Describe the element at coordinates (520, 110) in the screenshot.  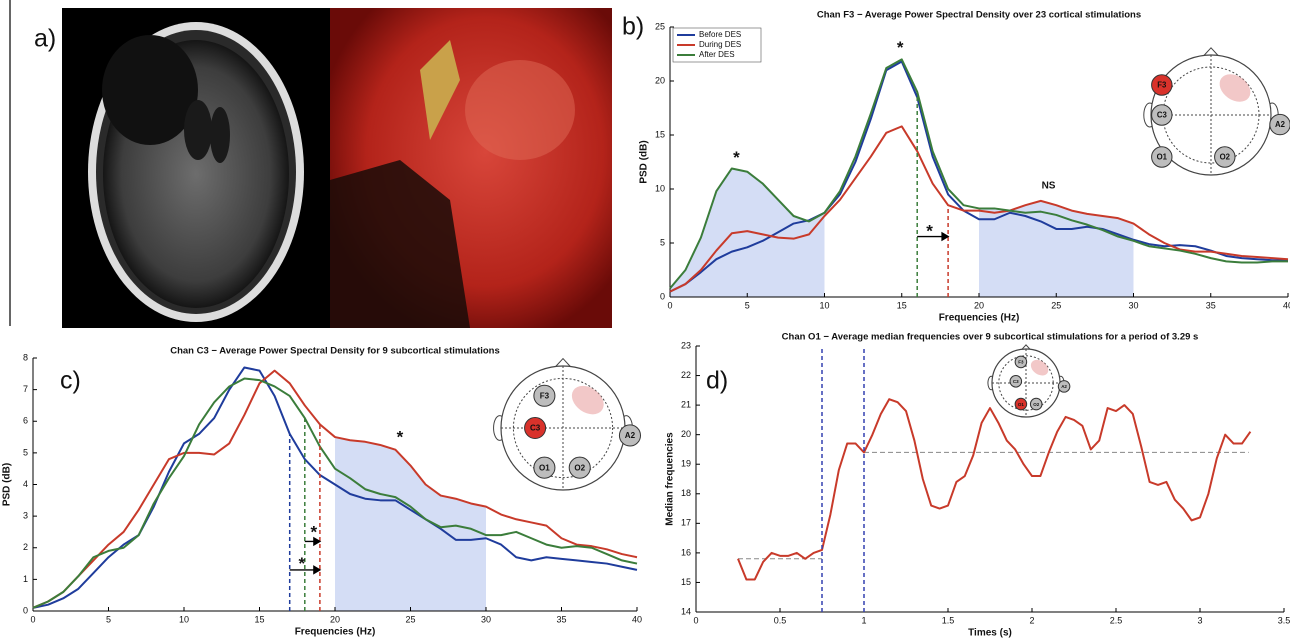
I see `cortex` at that location.